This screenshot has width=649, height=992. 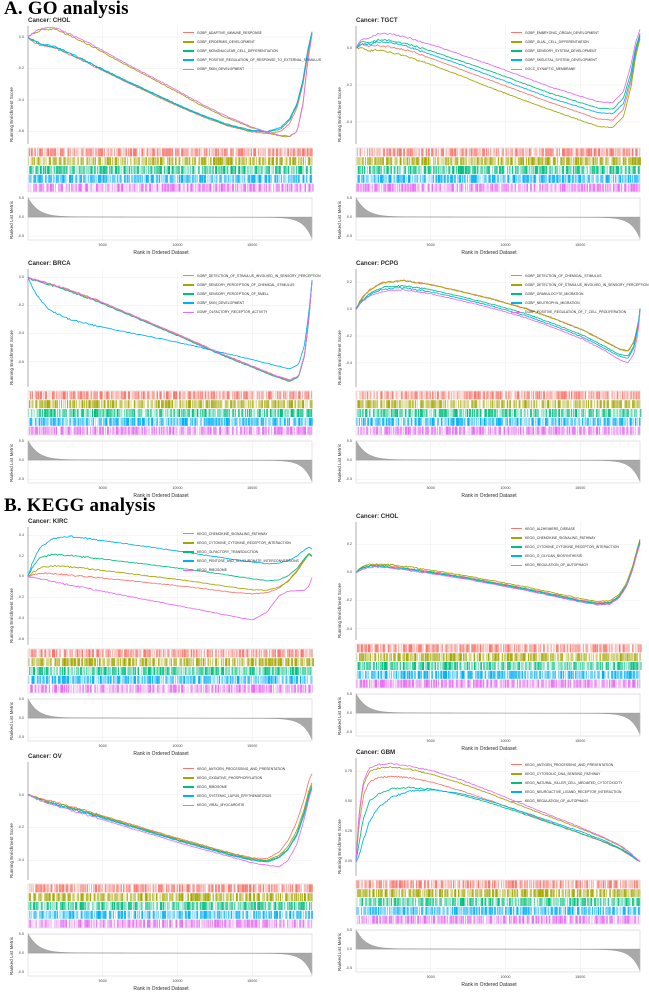 What do you see at coordinates (567, 556) in the screenshot?
I see `legend-item: KEGG_O_GLYCAN_BIOSYNTHESIS` at bounding box center [567, 556].